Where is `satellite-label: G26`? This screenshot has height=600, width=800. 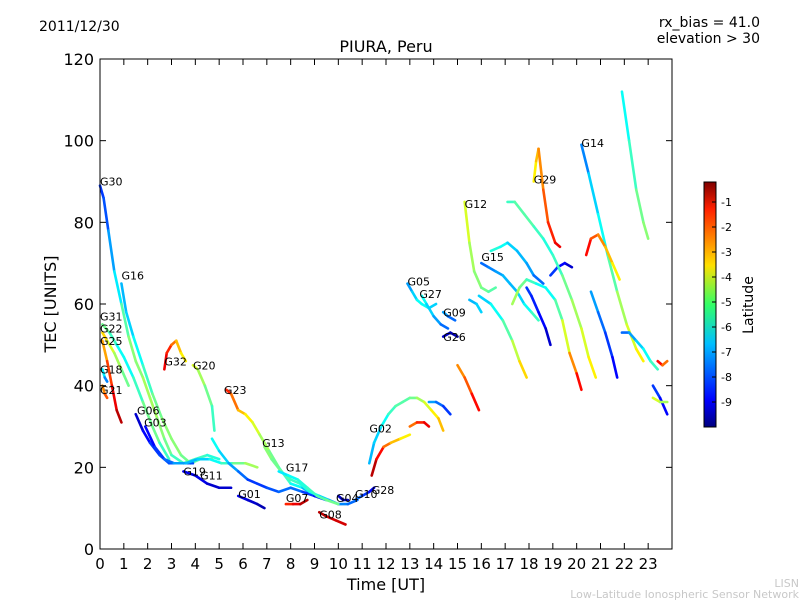
satellite-label: G26 is located at coordinates (454, 337).